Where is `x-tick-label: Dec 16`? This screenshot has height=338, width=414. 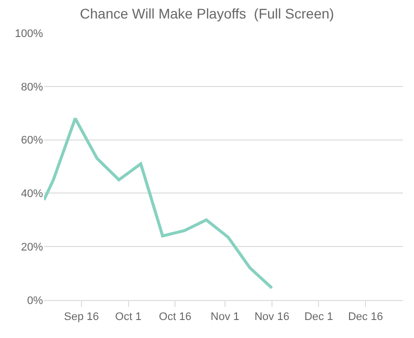
x-tick-label: Dec 16 is located at coordinates (365, 317).